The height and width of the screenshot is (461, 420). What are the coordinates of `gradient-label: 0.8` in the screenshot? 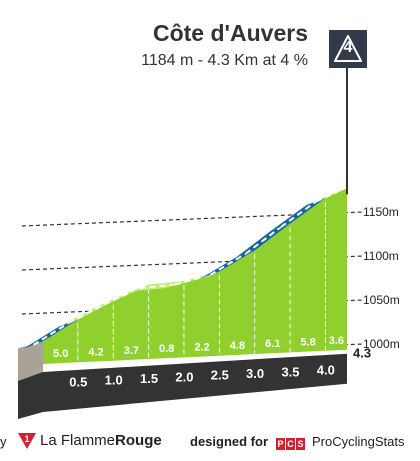 It's located at (166, 349).